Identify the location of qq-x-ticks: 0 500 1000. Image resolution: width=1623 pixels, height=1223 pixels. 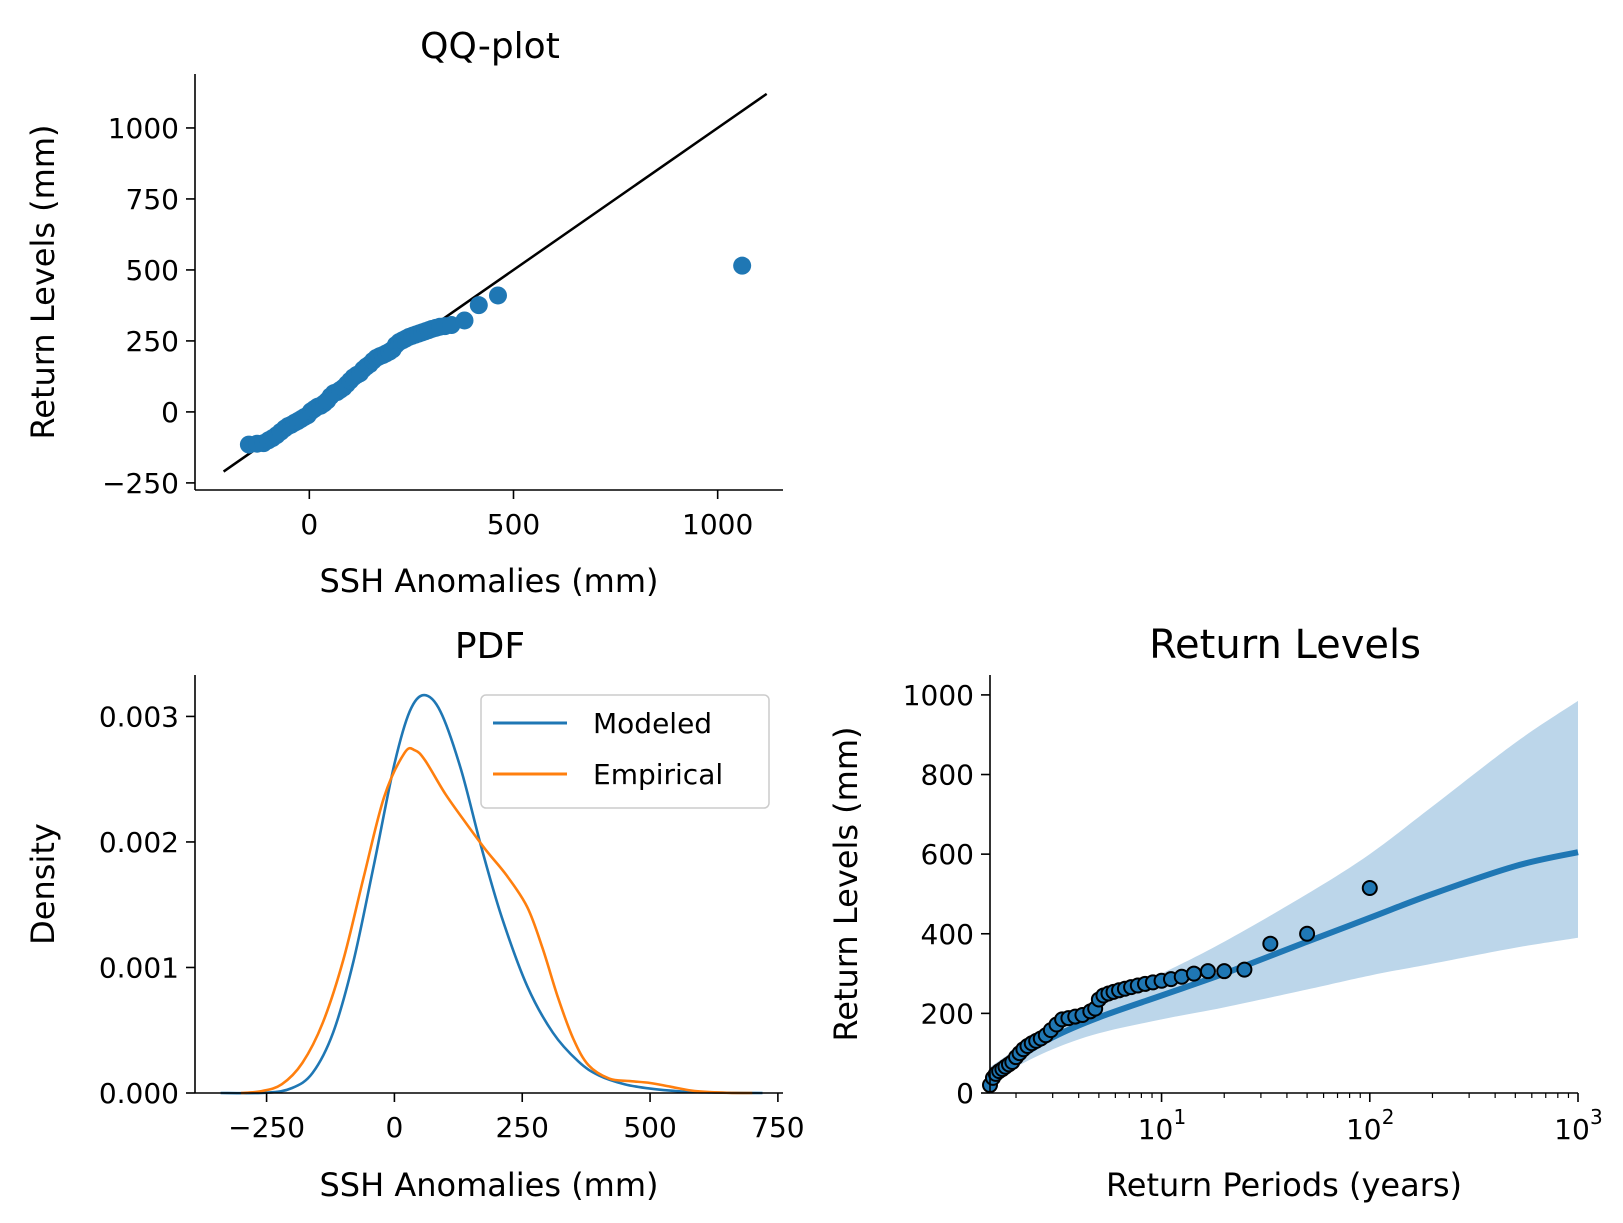
(526, 515).